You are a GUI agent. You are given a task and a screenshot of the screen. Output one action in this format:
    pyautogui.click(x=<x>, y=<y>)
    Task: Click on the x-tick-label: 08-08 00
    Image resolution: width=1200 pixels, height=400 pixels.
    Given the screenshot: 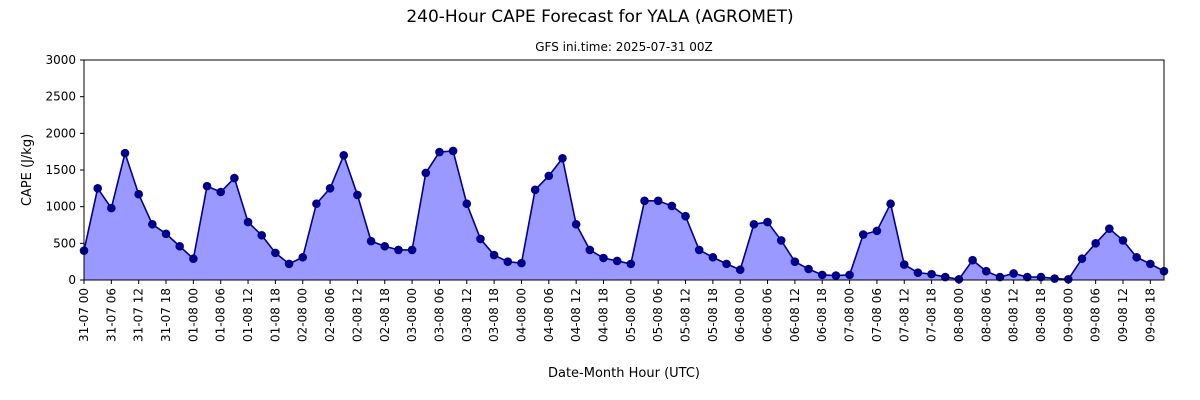 What is the action you would take?
    pyautogui.click(x=959, y=315)
    